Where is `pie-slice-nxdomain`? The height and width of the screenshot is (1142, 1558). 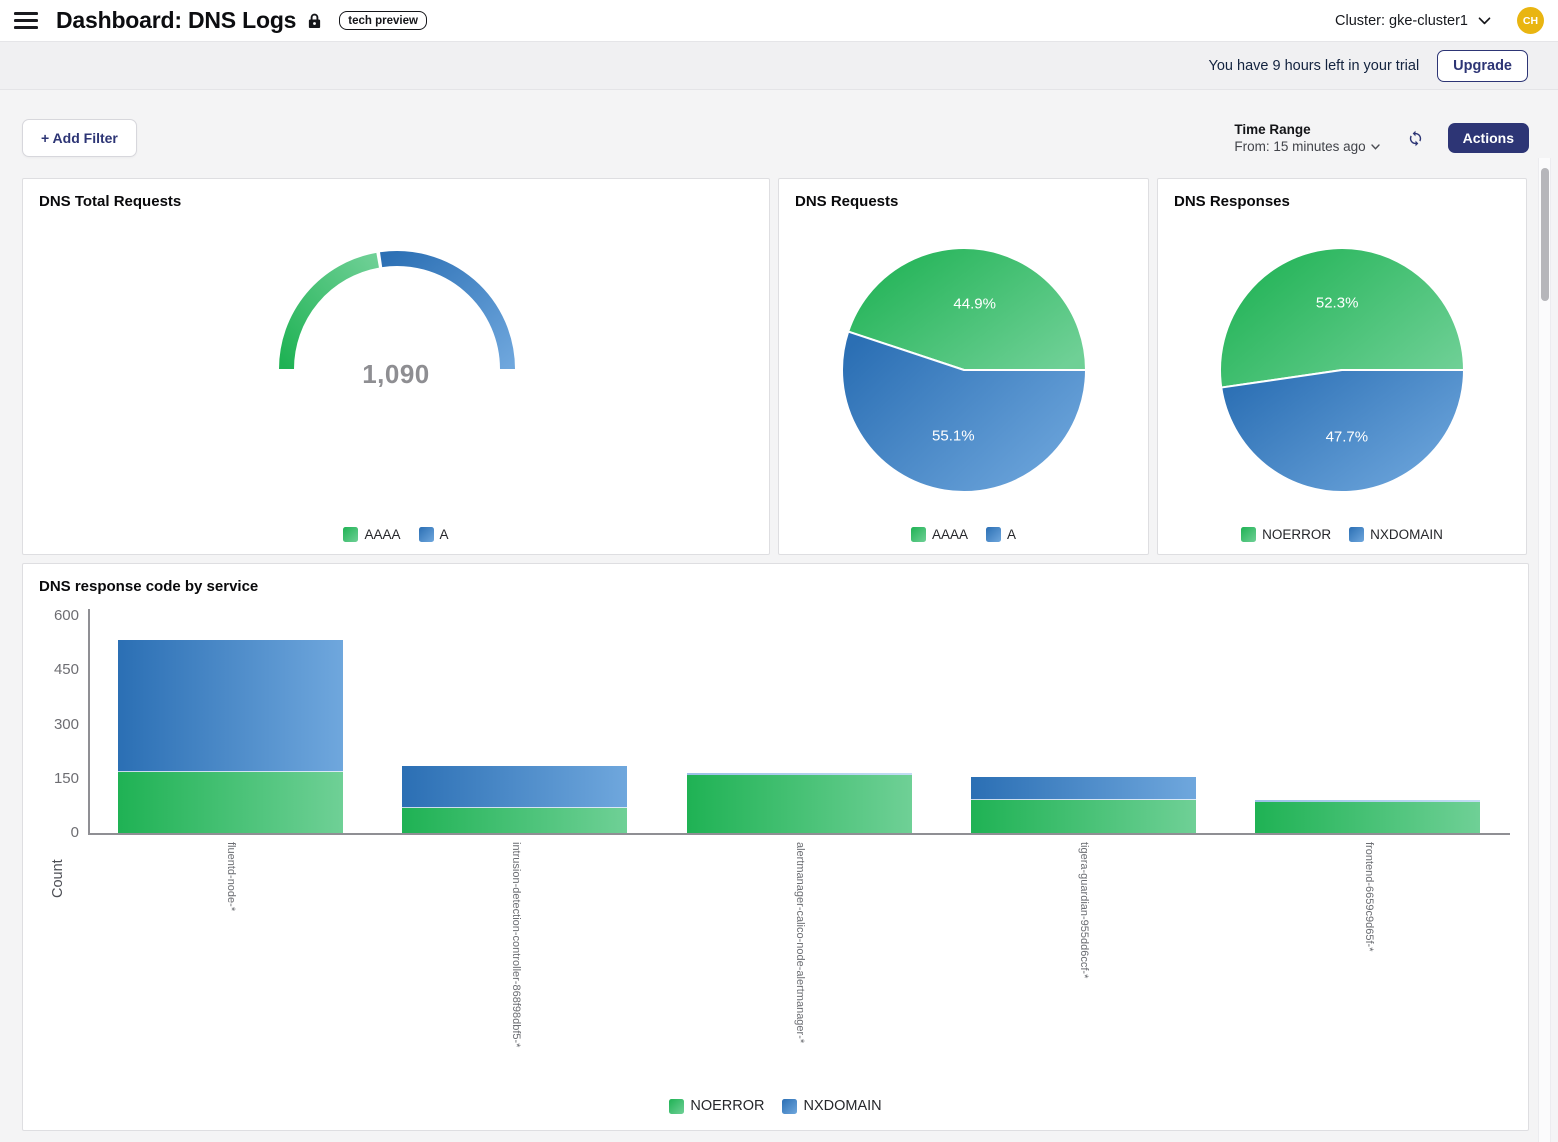
pie-slice-nxdomain is located at coordinates (1342, 431).